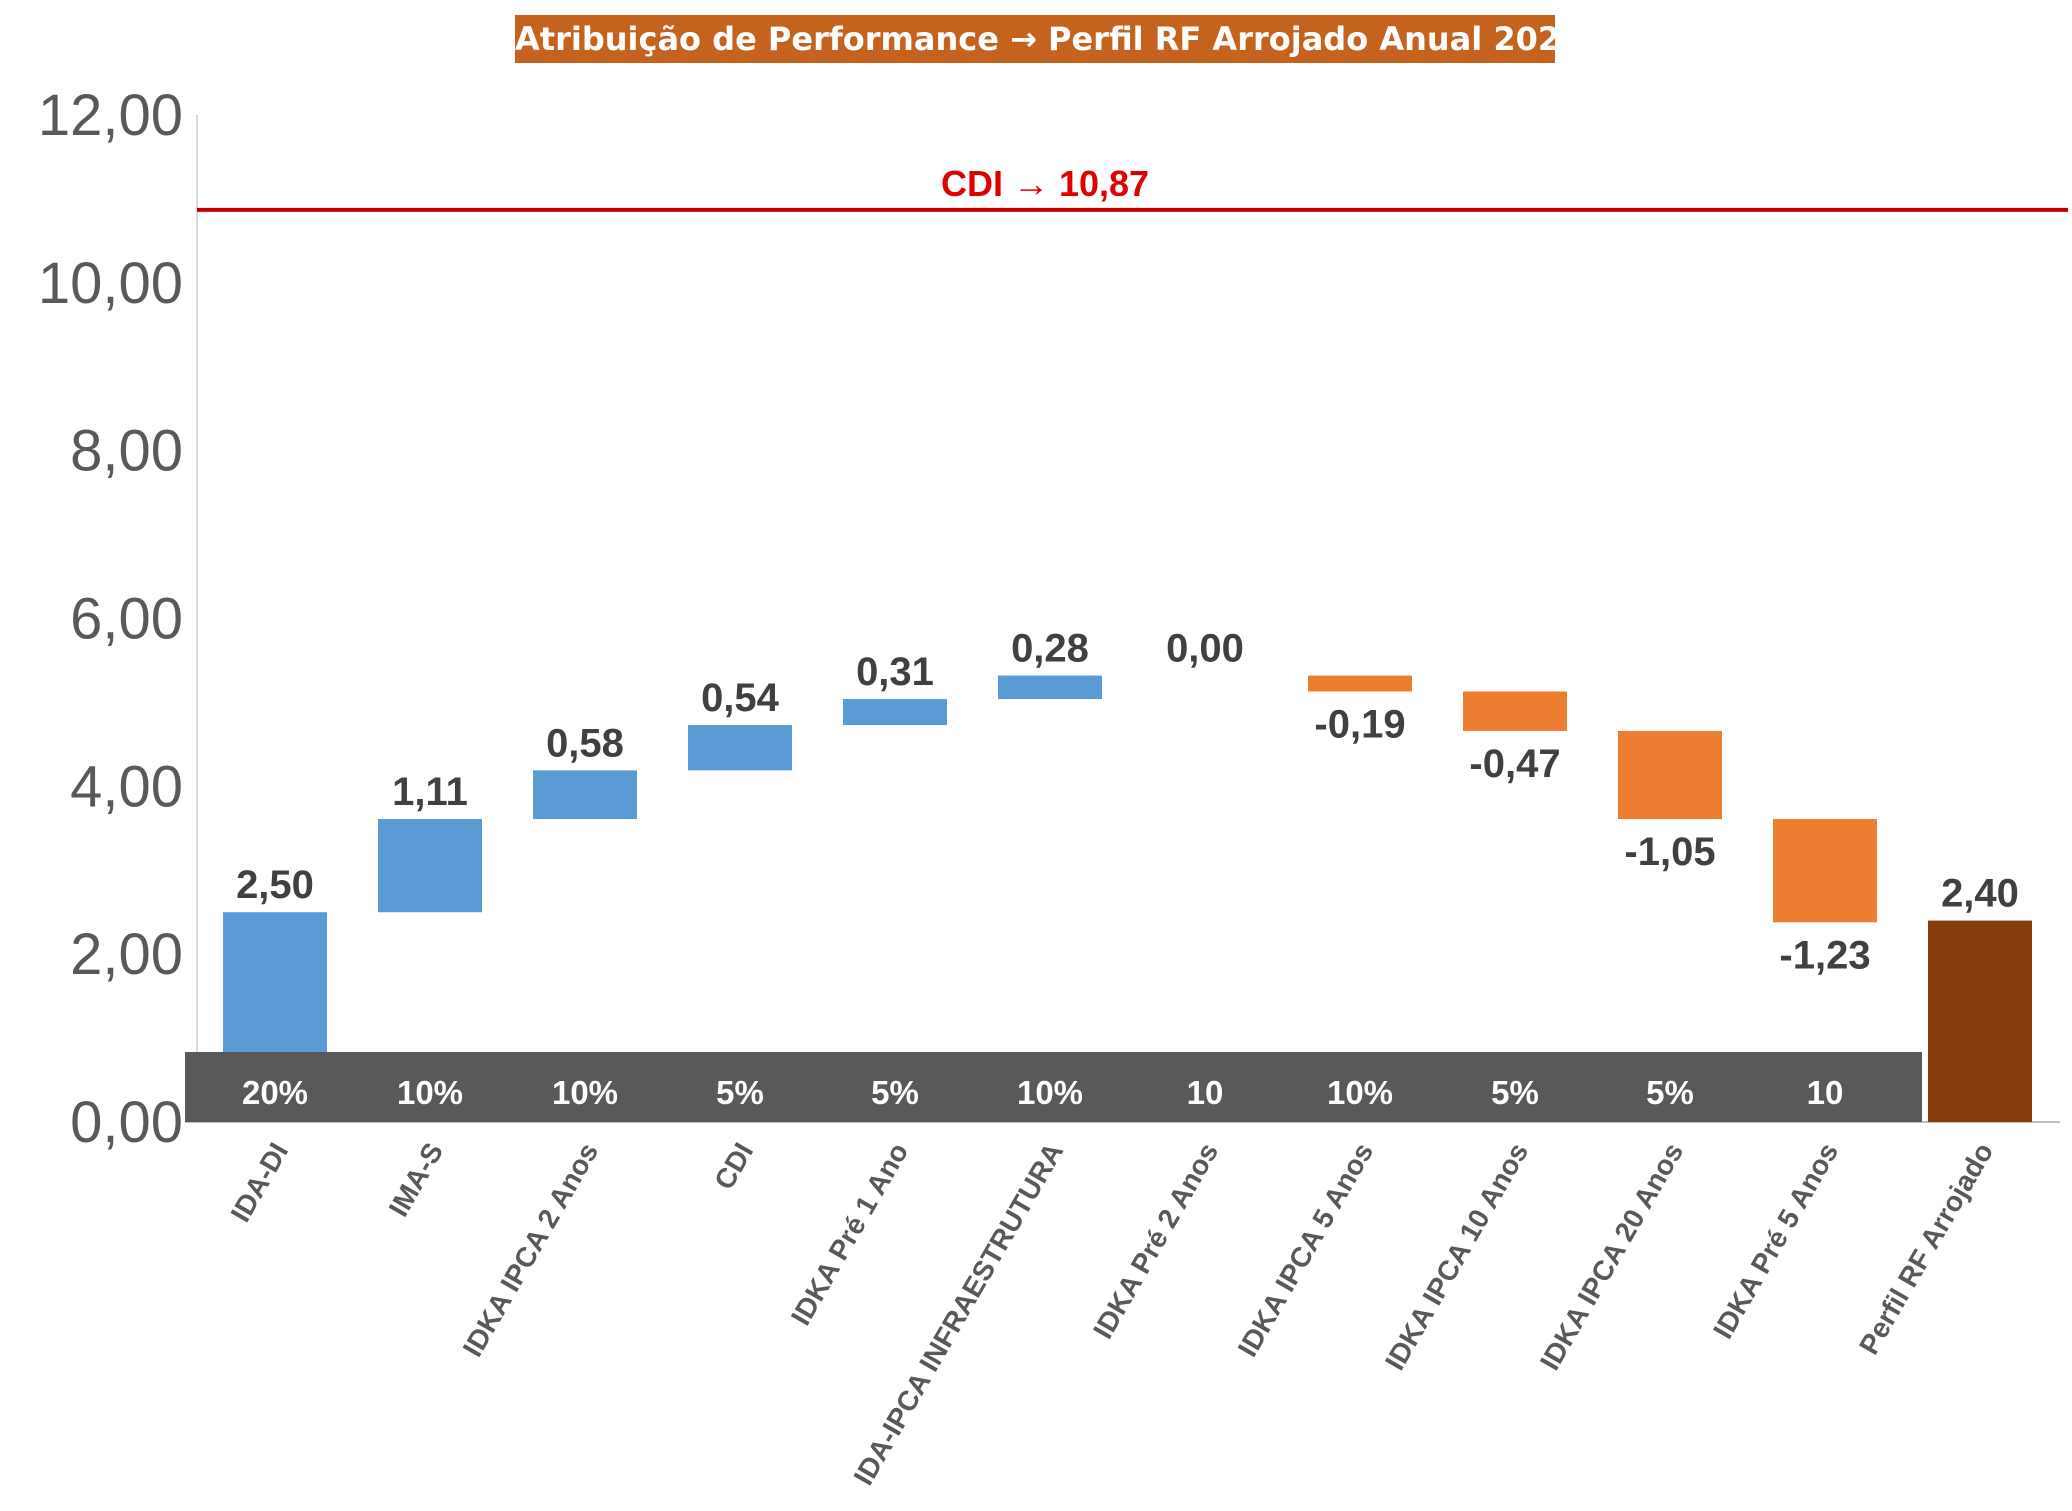  Describe the element at coordinates (895, 672) in the screenshot. I see `data-label: 0,31` at that location.